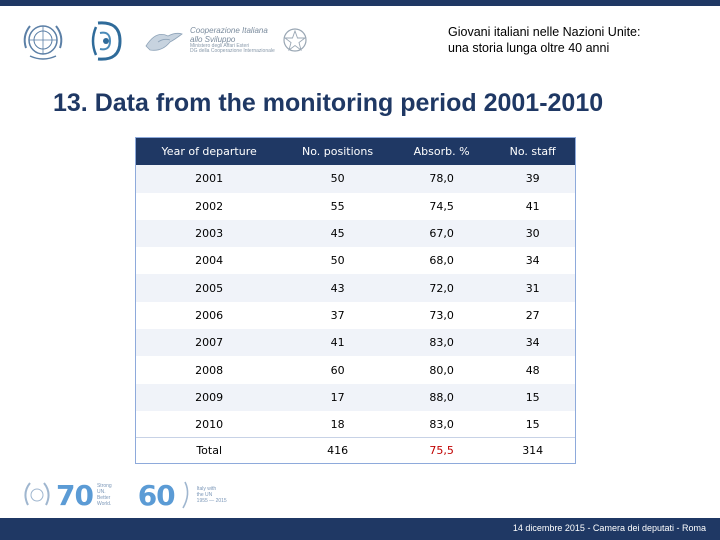  I want to click on coop-logo-line1: Cooperazione Italiana, so click(229, 31).